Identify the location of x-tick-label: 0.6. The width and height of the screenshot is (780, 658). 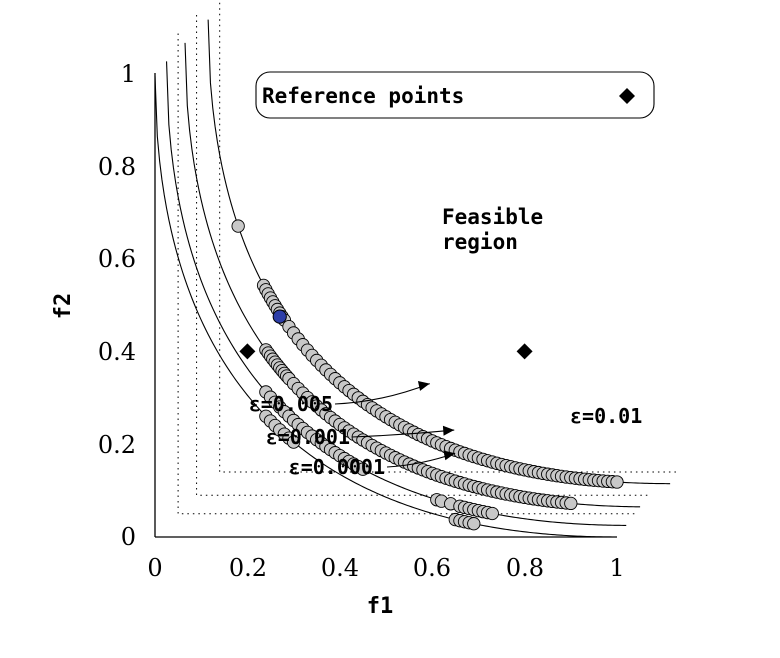
(432, 568).